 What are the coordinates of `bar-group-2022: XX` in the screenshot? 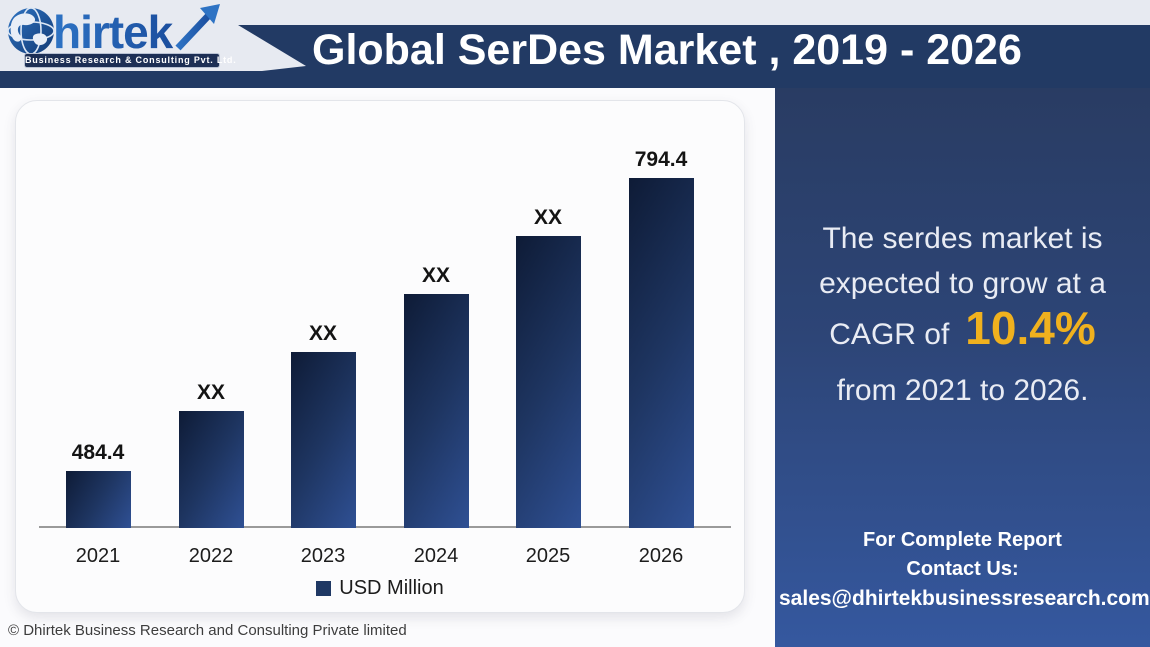 It's located at (211, 454).